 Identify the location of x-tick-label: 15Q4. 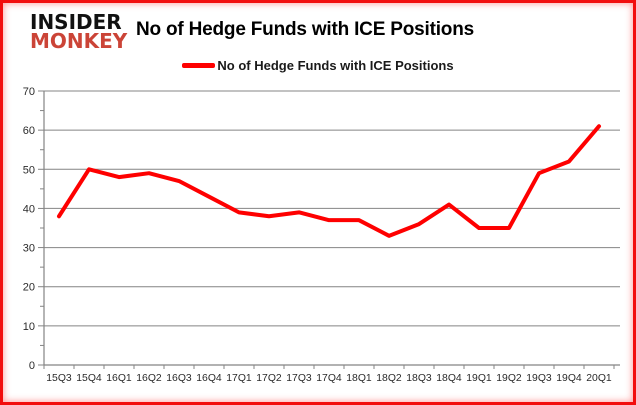
(89, 378).